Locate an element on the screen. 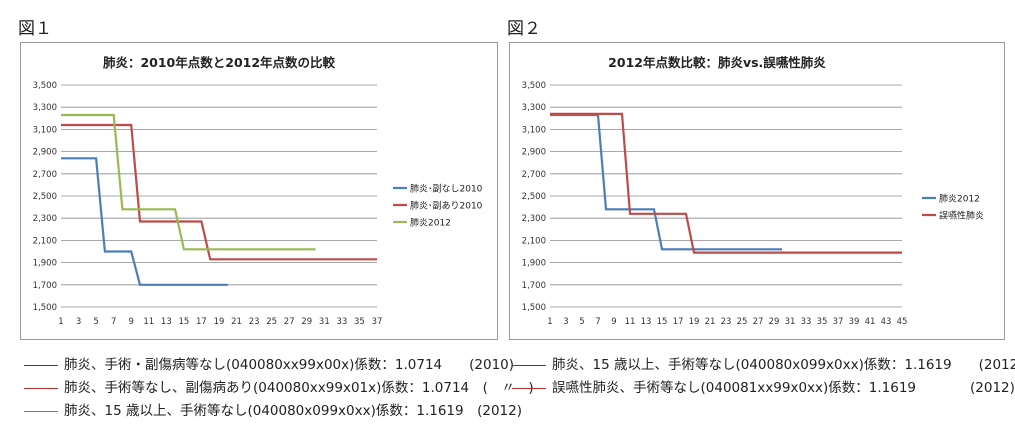  caption-right-1-swatch is located at coordinates (529, 365).